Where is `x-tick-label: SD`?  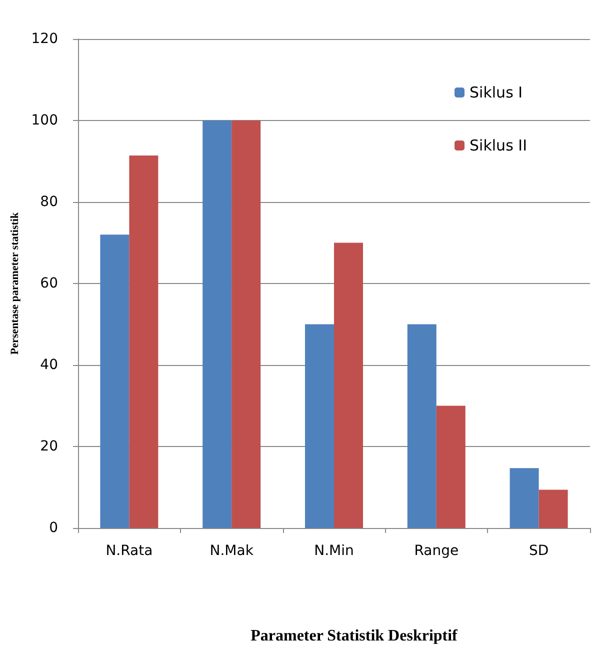 x-tick-label: SD is located at coordinates (538, 551).